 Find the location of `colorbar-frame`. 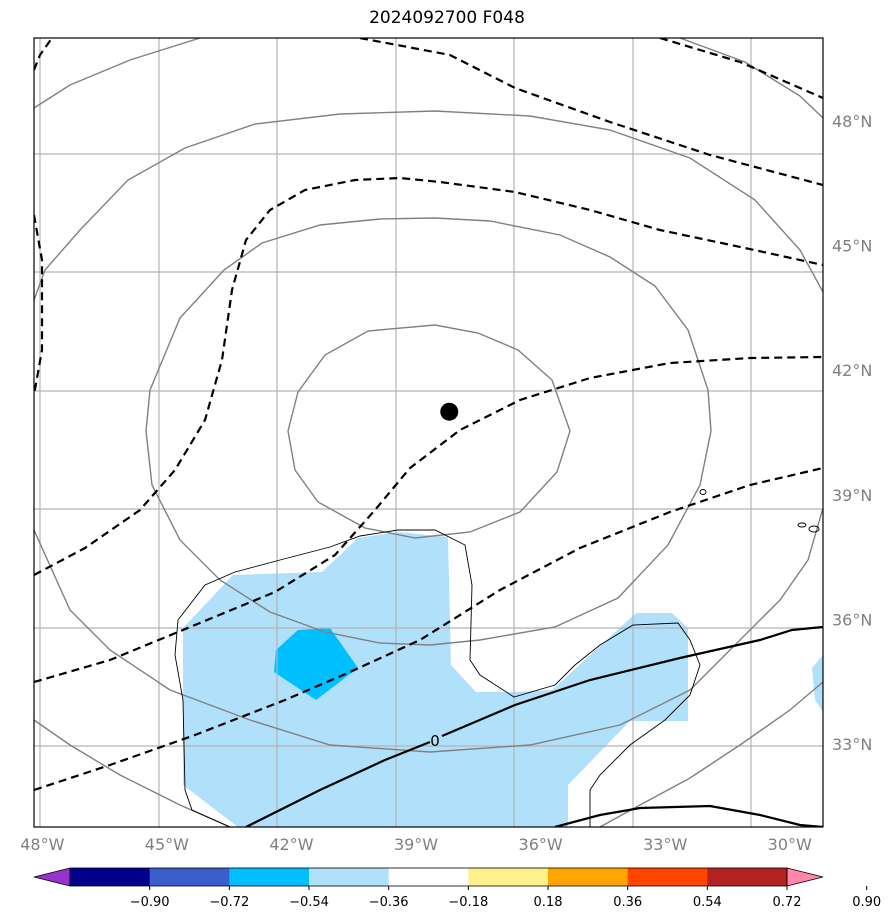

colorbar-frame is located at coordinates (428, 877).